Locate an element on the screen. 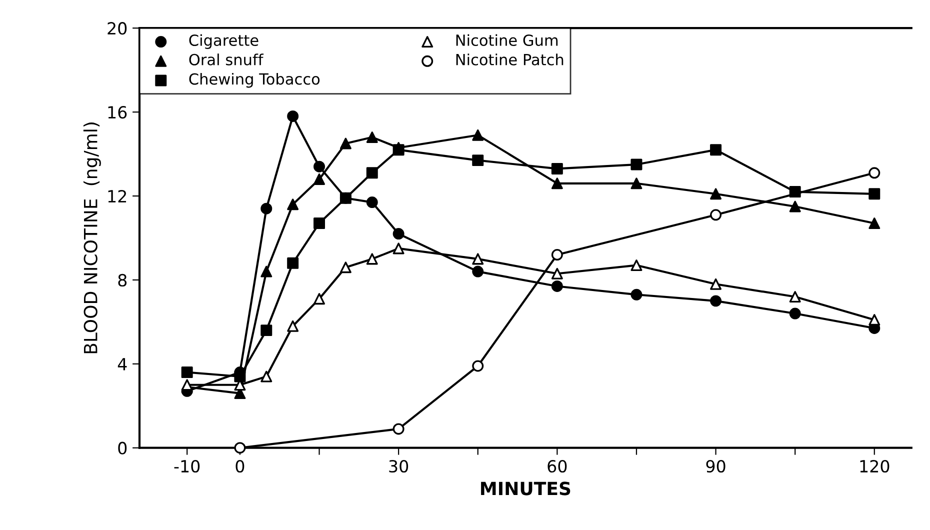 This screenshot has height=530, width=930. y-tick-label: 0 is located at coordinates (122, 448).